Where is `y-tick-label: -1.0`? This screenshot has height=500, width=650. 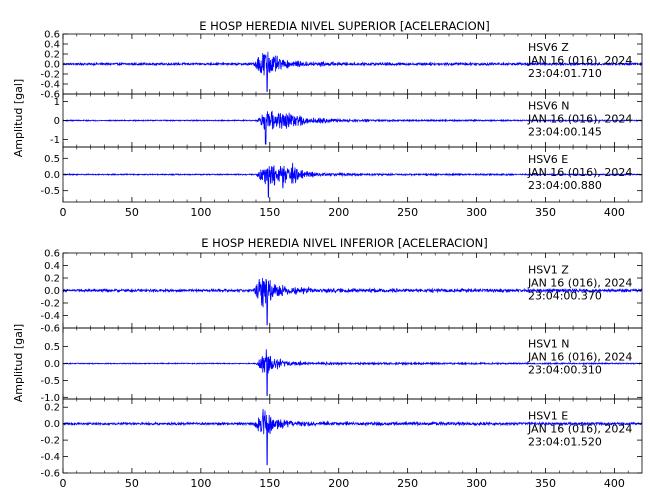 y-tick-label: -1.0 is located at coordinates (50, 398).